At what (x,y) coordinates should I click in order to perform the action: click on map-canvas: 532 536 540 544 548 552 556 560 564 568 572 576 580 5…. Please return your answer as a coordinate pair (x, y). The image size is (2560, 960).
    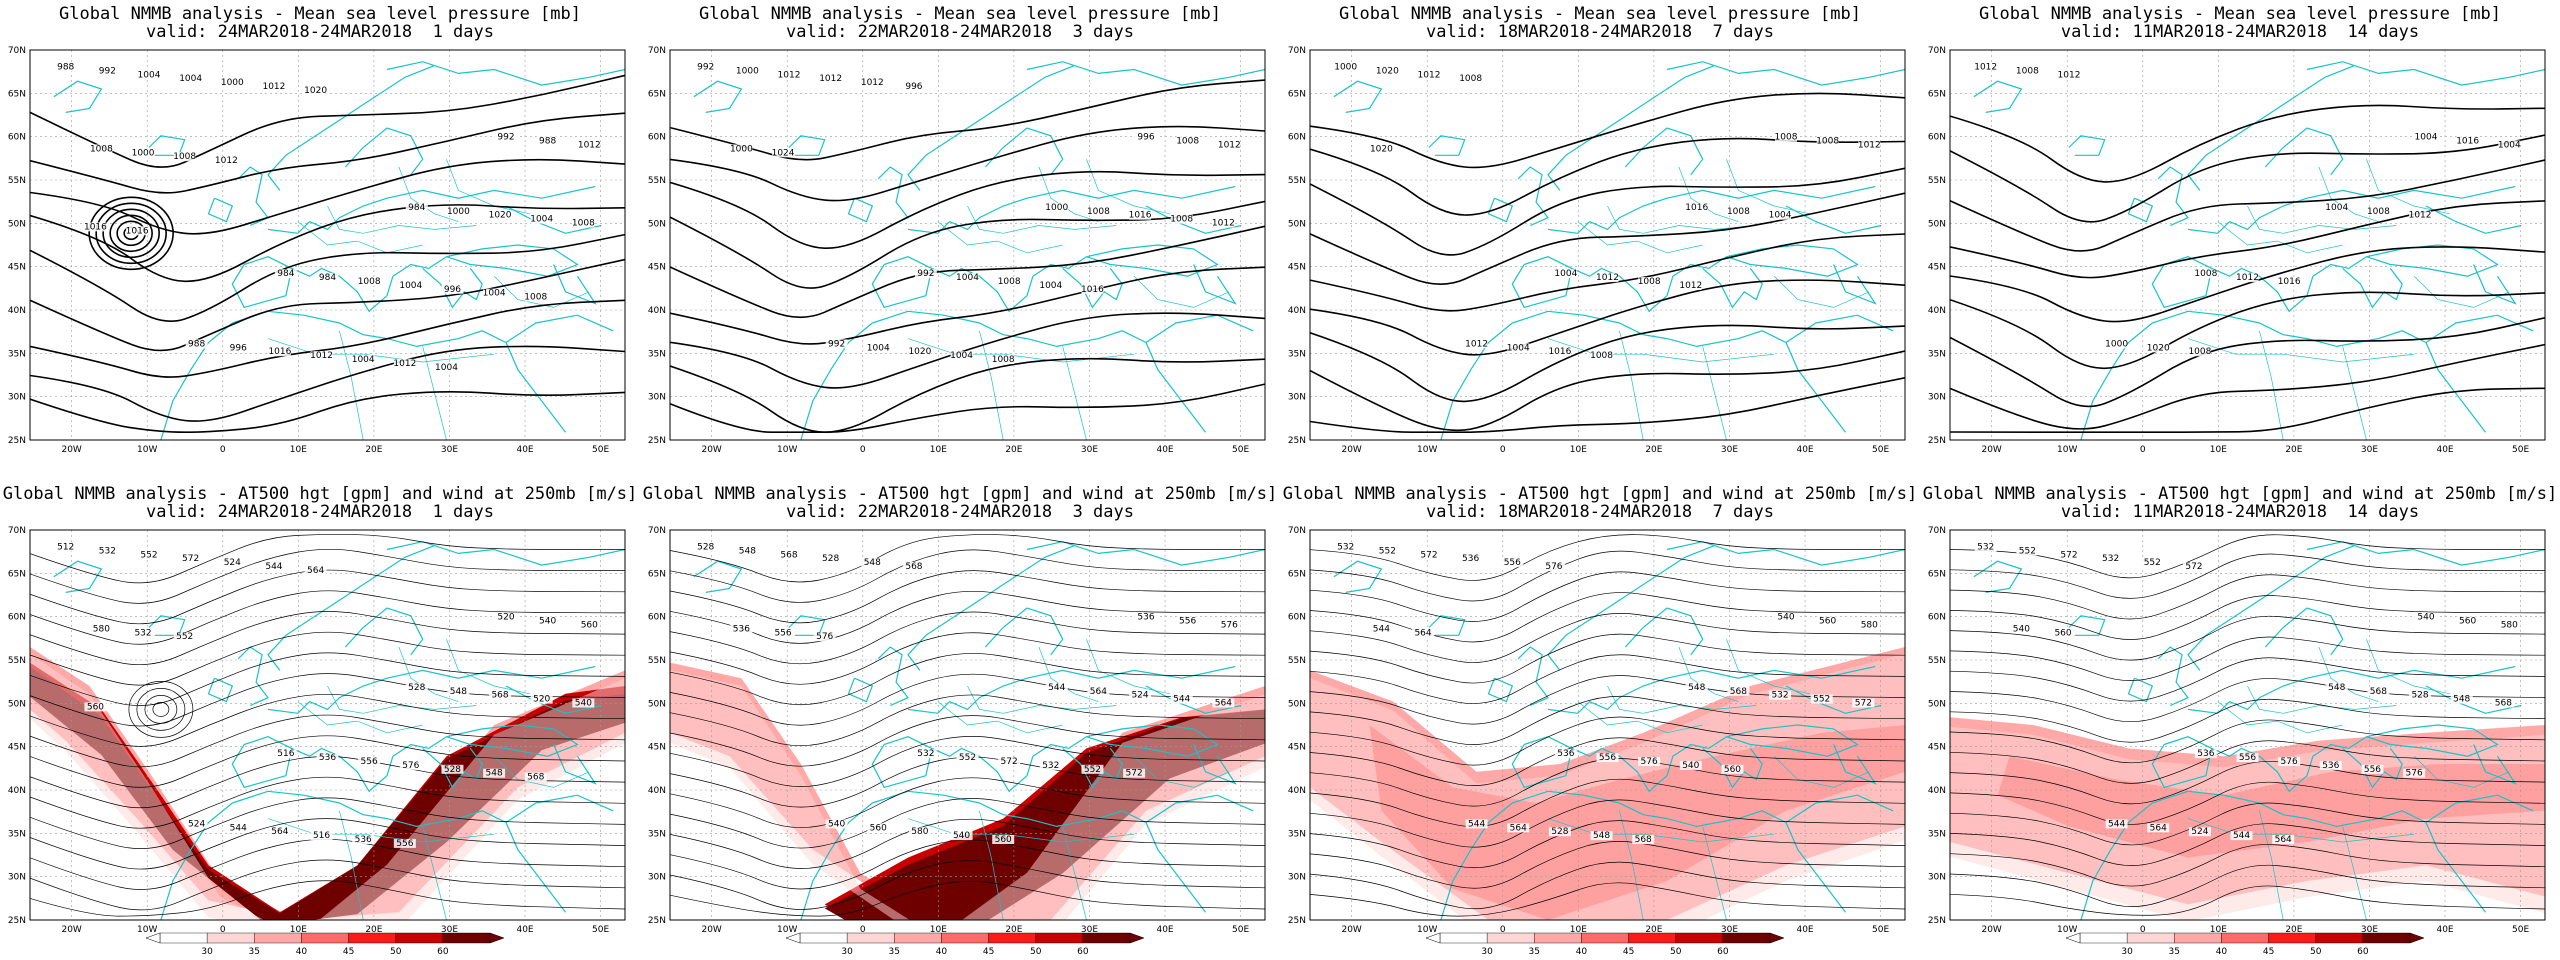
    Looking at the image, I should click on (2237, 741).